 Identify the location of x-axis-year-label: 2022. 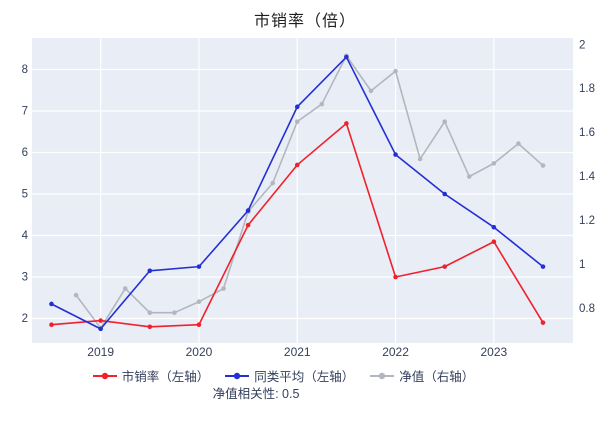
(395, 352).